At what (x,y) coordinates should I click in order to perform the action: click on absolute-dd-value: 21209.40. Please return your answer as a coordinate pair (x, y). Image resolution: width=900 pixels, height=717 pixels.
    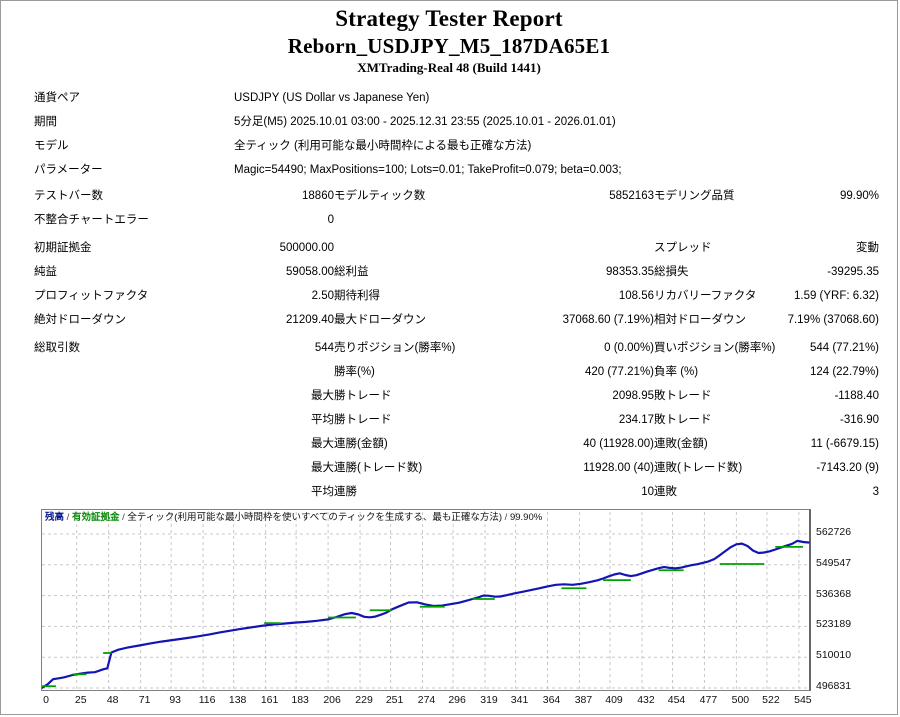
    Looking at the image, I should click on (310, 320).